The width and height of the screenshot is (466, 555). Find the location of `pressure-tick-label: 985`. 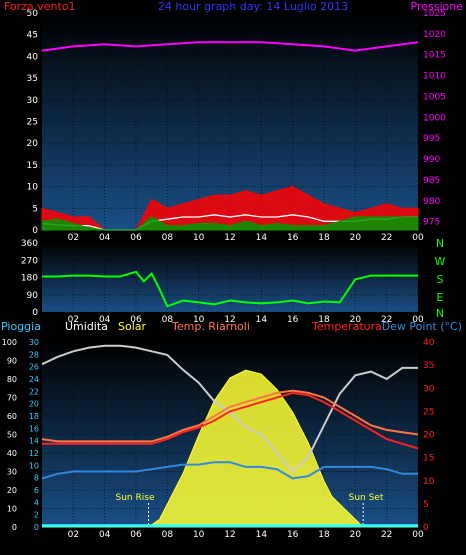

pressure-tick-label: 985 is located at coordinates (431, 181).